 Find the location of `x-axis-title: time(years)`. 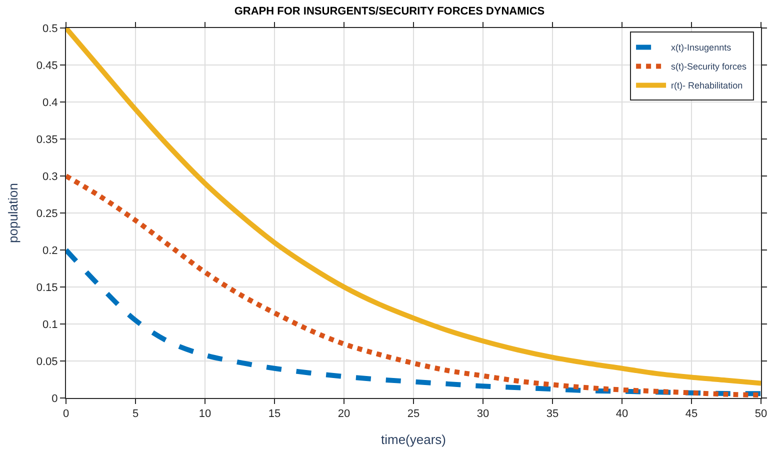

x-axis-title: time(years) is located at coordinates (413, 439).